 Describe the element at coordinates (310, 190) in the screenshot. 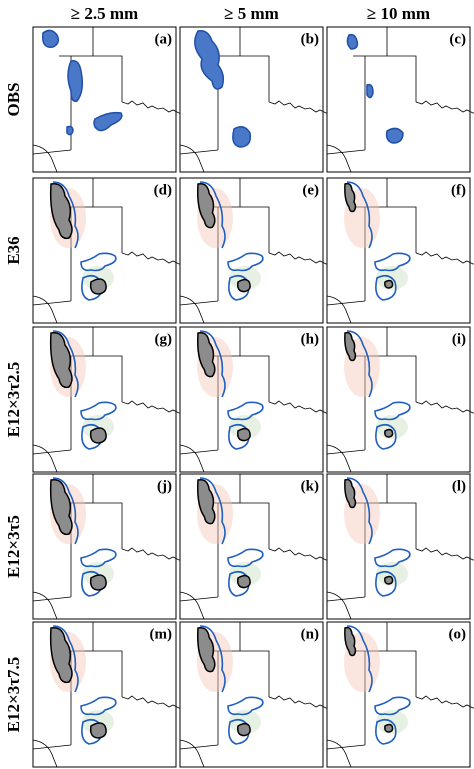

I see `panel-label: (e)` at that location.